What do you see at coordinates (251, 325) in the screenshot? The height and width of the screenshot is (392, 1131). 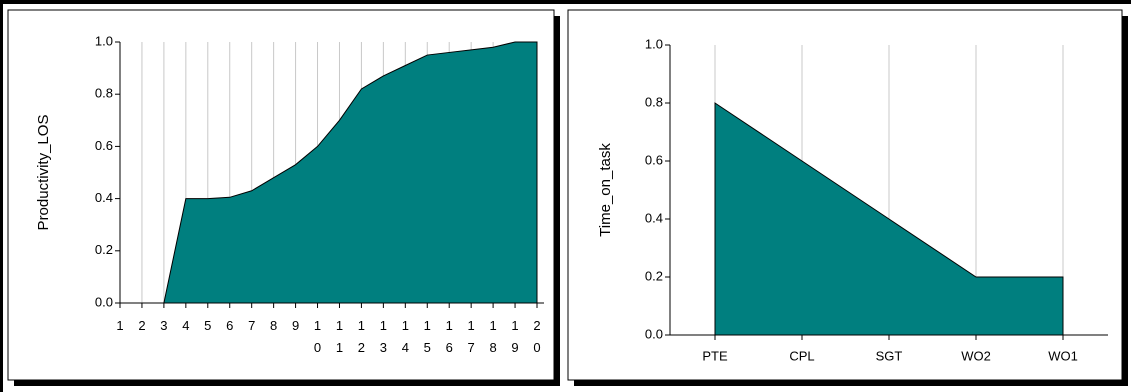 I see `x-tick-label: 7` at bounding box center [251, 325].